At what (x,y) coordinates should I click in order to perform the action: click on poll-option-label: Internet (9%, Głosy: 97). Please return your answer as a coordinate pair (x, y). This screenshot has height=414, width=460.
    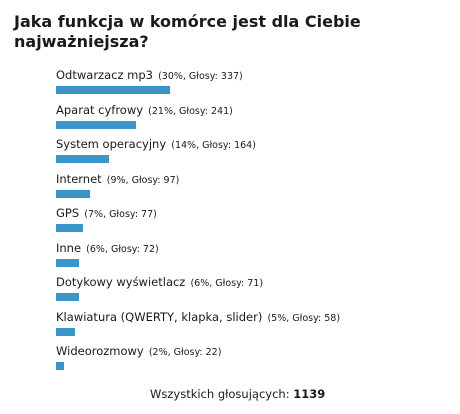
    Looking at the image, I should click on (117, 179).